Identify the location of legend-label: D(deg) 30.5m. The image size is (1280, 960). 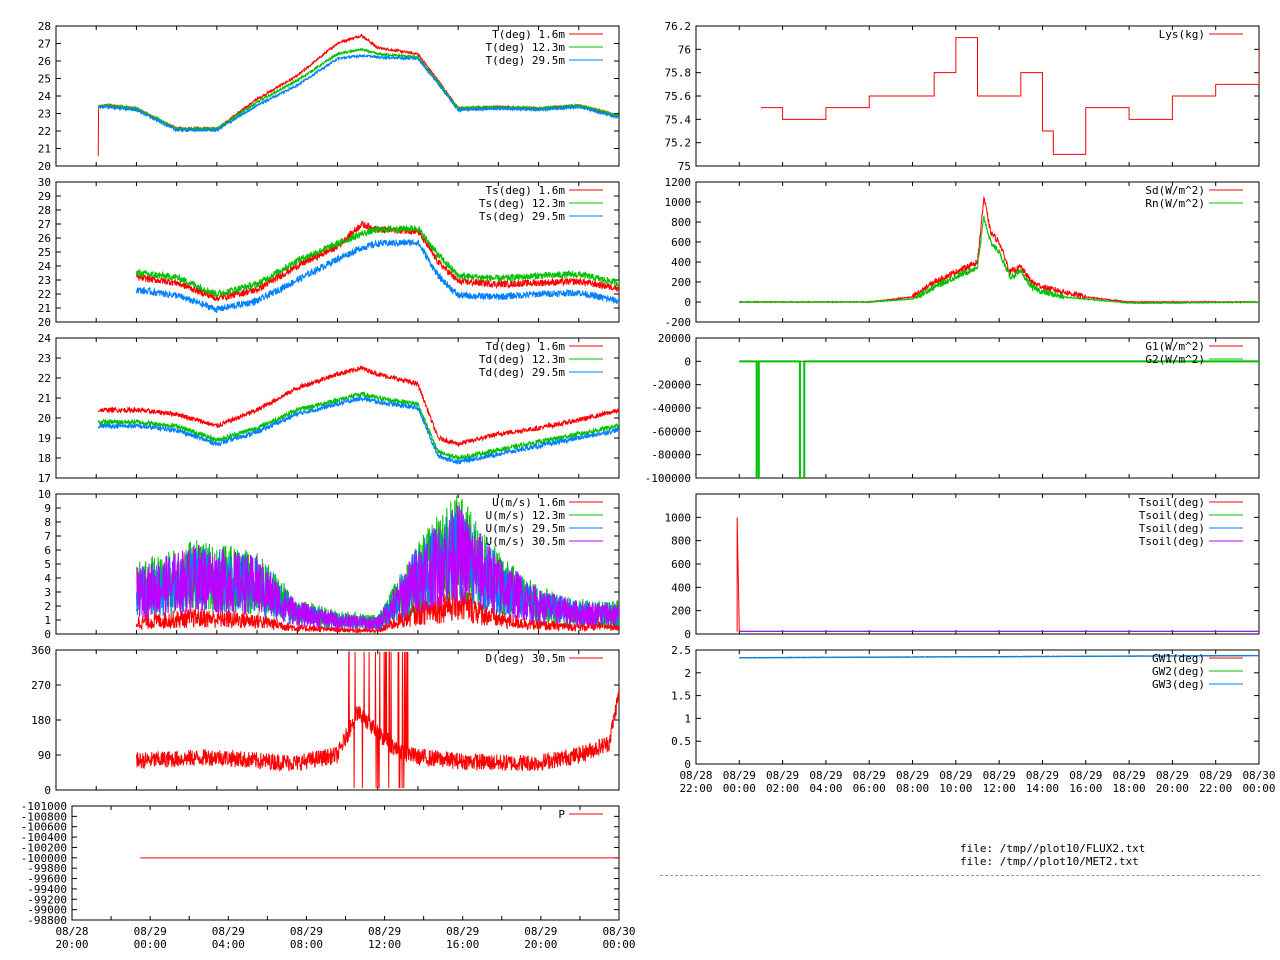
(526, 658).